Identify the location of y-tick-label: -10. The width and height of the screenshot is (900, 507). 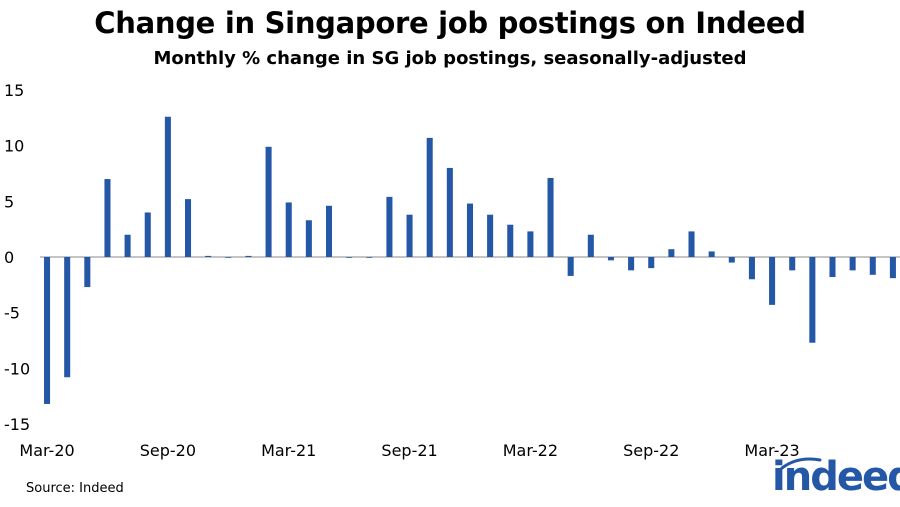
(17, 368).